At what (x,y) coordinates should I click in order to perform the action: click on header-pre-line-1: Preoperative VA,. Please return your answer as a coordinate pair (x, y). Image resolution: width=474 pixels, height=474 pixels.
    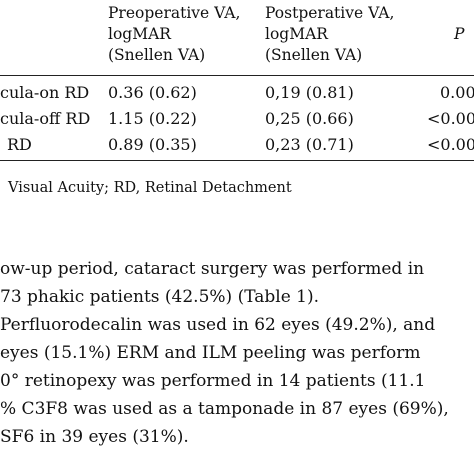
    Looking at the image, I should click on (174, 13).